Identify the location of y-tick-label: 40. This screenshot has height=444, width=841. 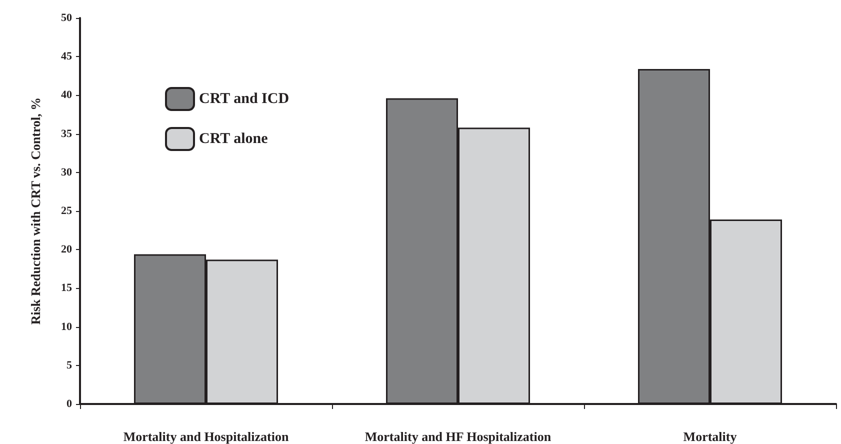
(66, 95).